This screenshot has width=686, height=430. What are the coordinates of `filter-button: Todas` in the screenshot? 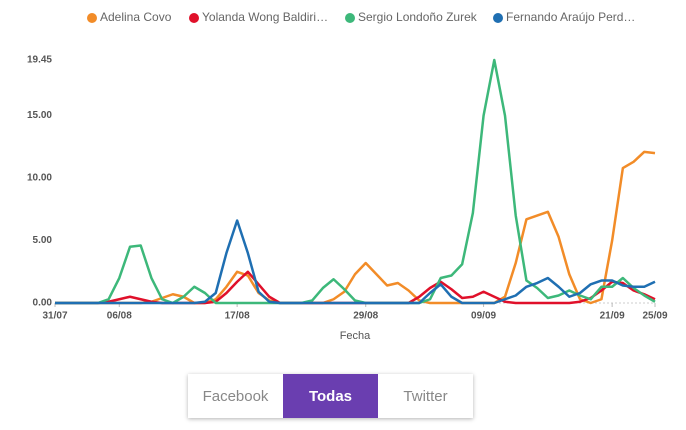 It's located at (330, 396).